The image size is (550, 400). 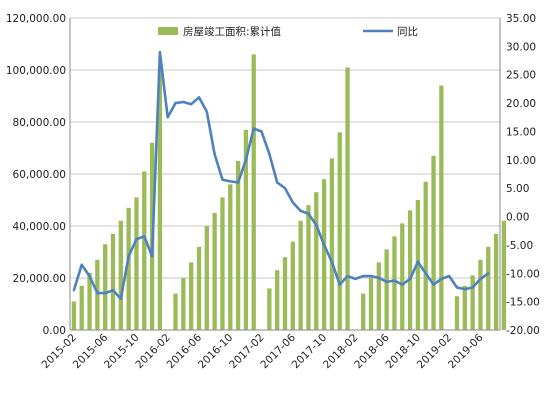 I want to click on legend-label-bar: 房屋竣工面积:累计值, so click(x=232, y=31).